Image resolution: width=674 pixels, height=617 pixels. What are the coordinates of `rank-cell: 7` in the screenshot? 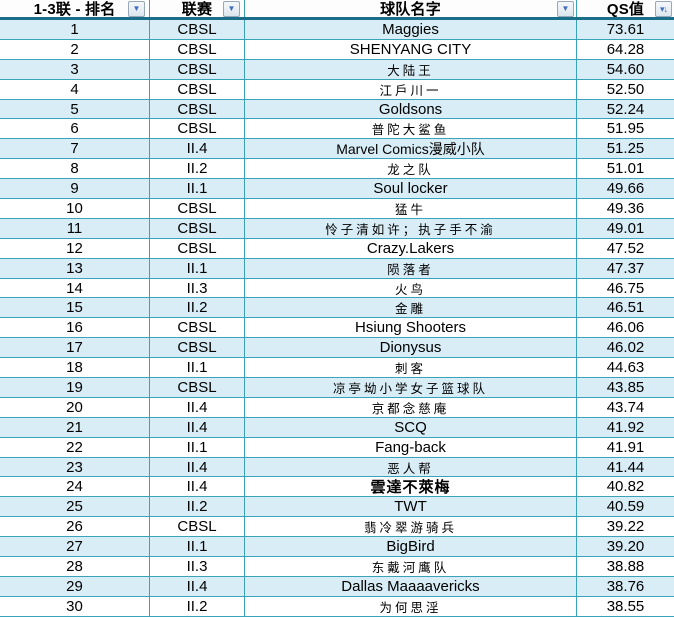 It's located at (75, 149).